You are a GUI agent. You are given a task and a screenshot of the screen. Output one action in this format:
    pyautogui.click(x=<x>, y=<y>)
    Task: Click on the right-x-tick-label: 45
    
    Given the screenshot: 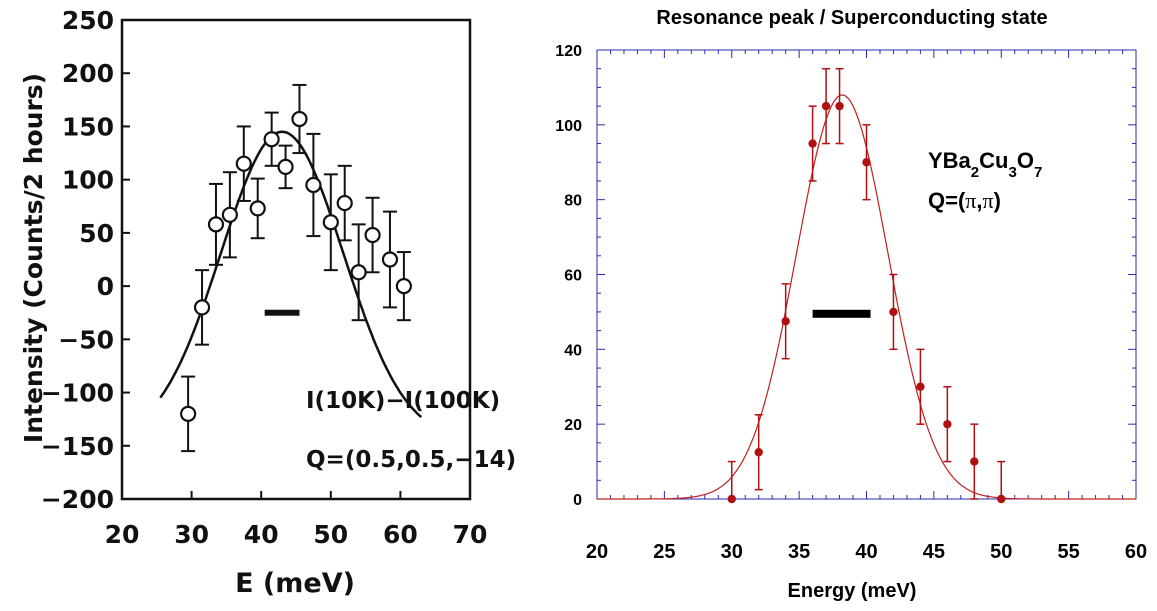 What is the action you would take?
    pyautogui.click(x=934, y=552)
    